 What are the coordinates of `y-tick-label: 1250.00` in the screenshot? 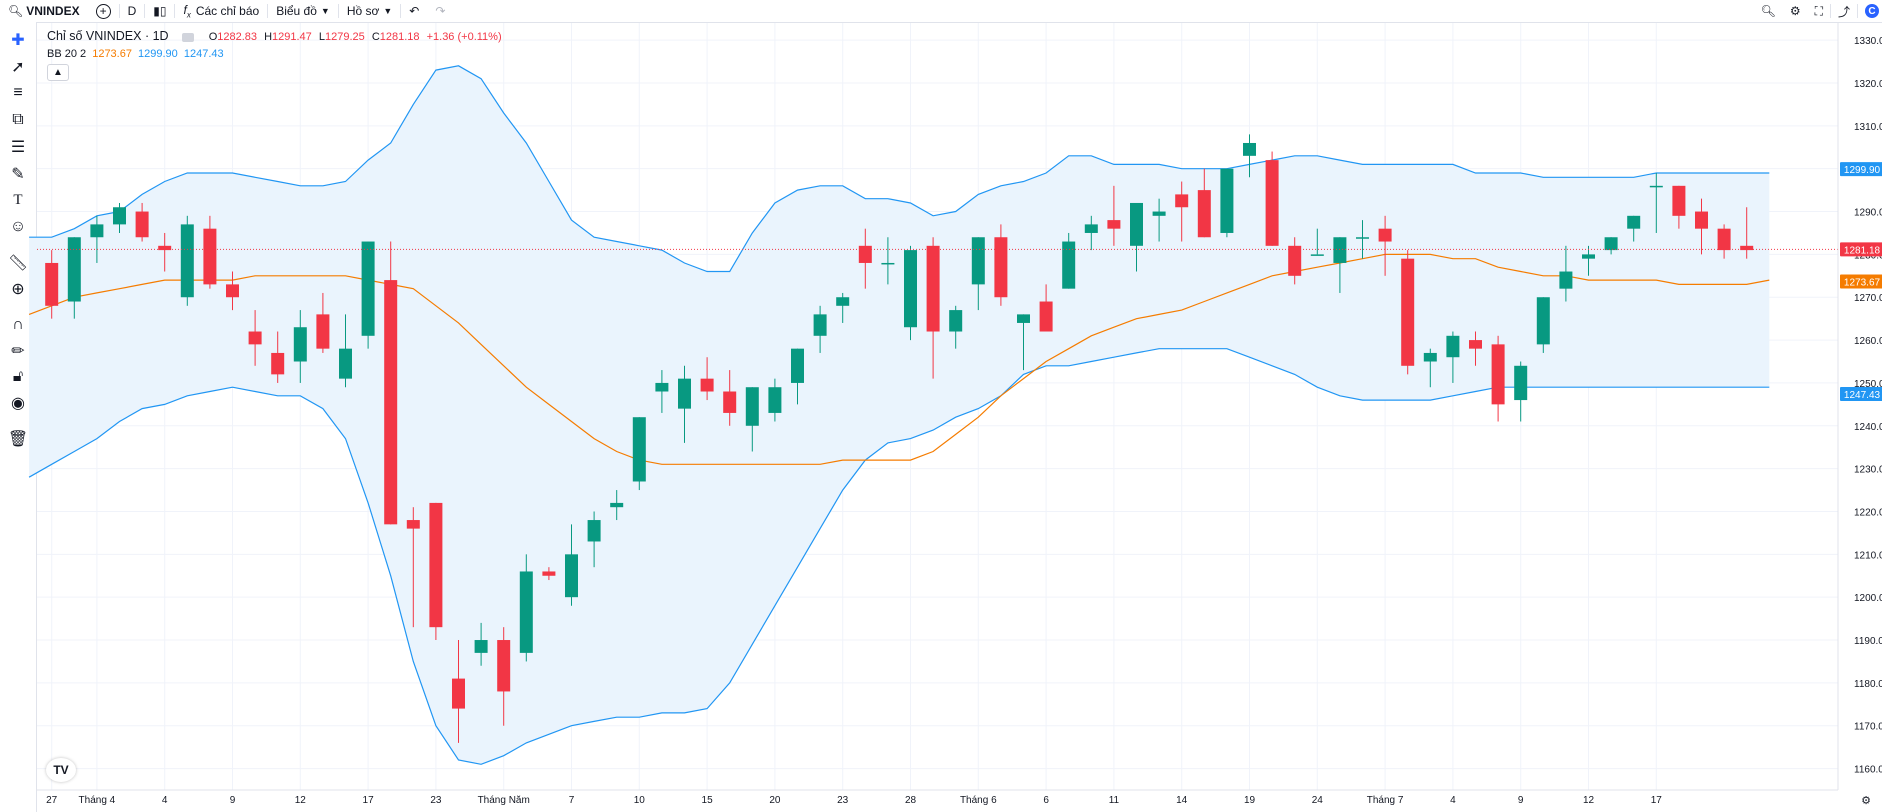 It's located at (1868, 384).